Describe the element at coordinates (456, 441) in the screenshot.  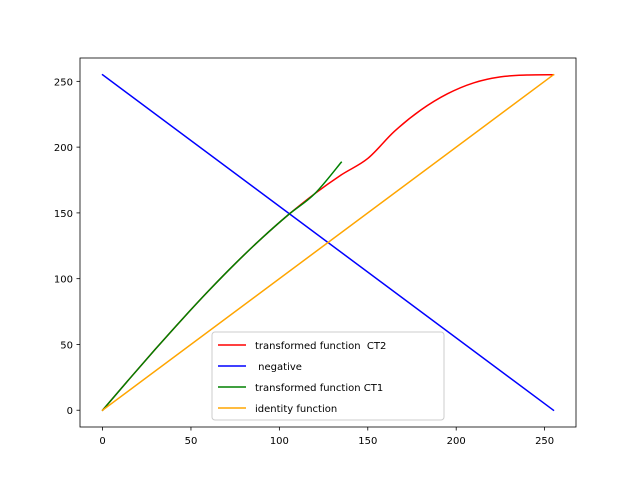
I see `x-tick-label: 200` at that location.